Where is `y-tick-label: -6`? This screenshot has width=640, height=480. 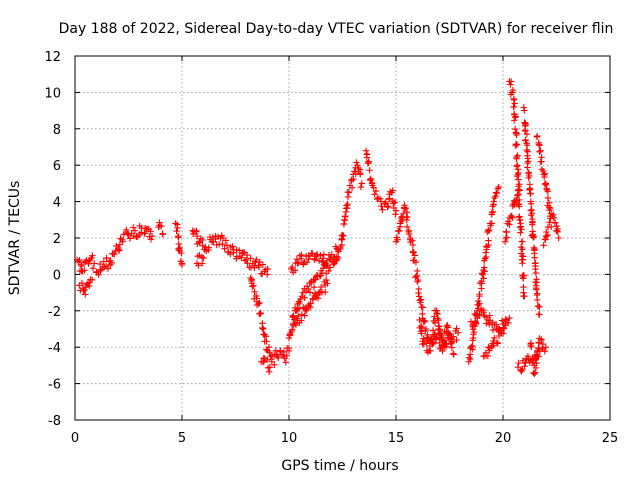
y-tick-label: -6 is located at coordinates (54, 385).